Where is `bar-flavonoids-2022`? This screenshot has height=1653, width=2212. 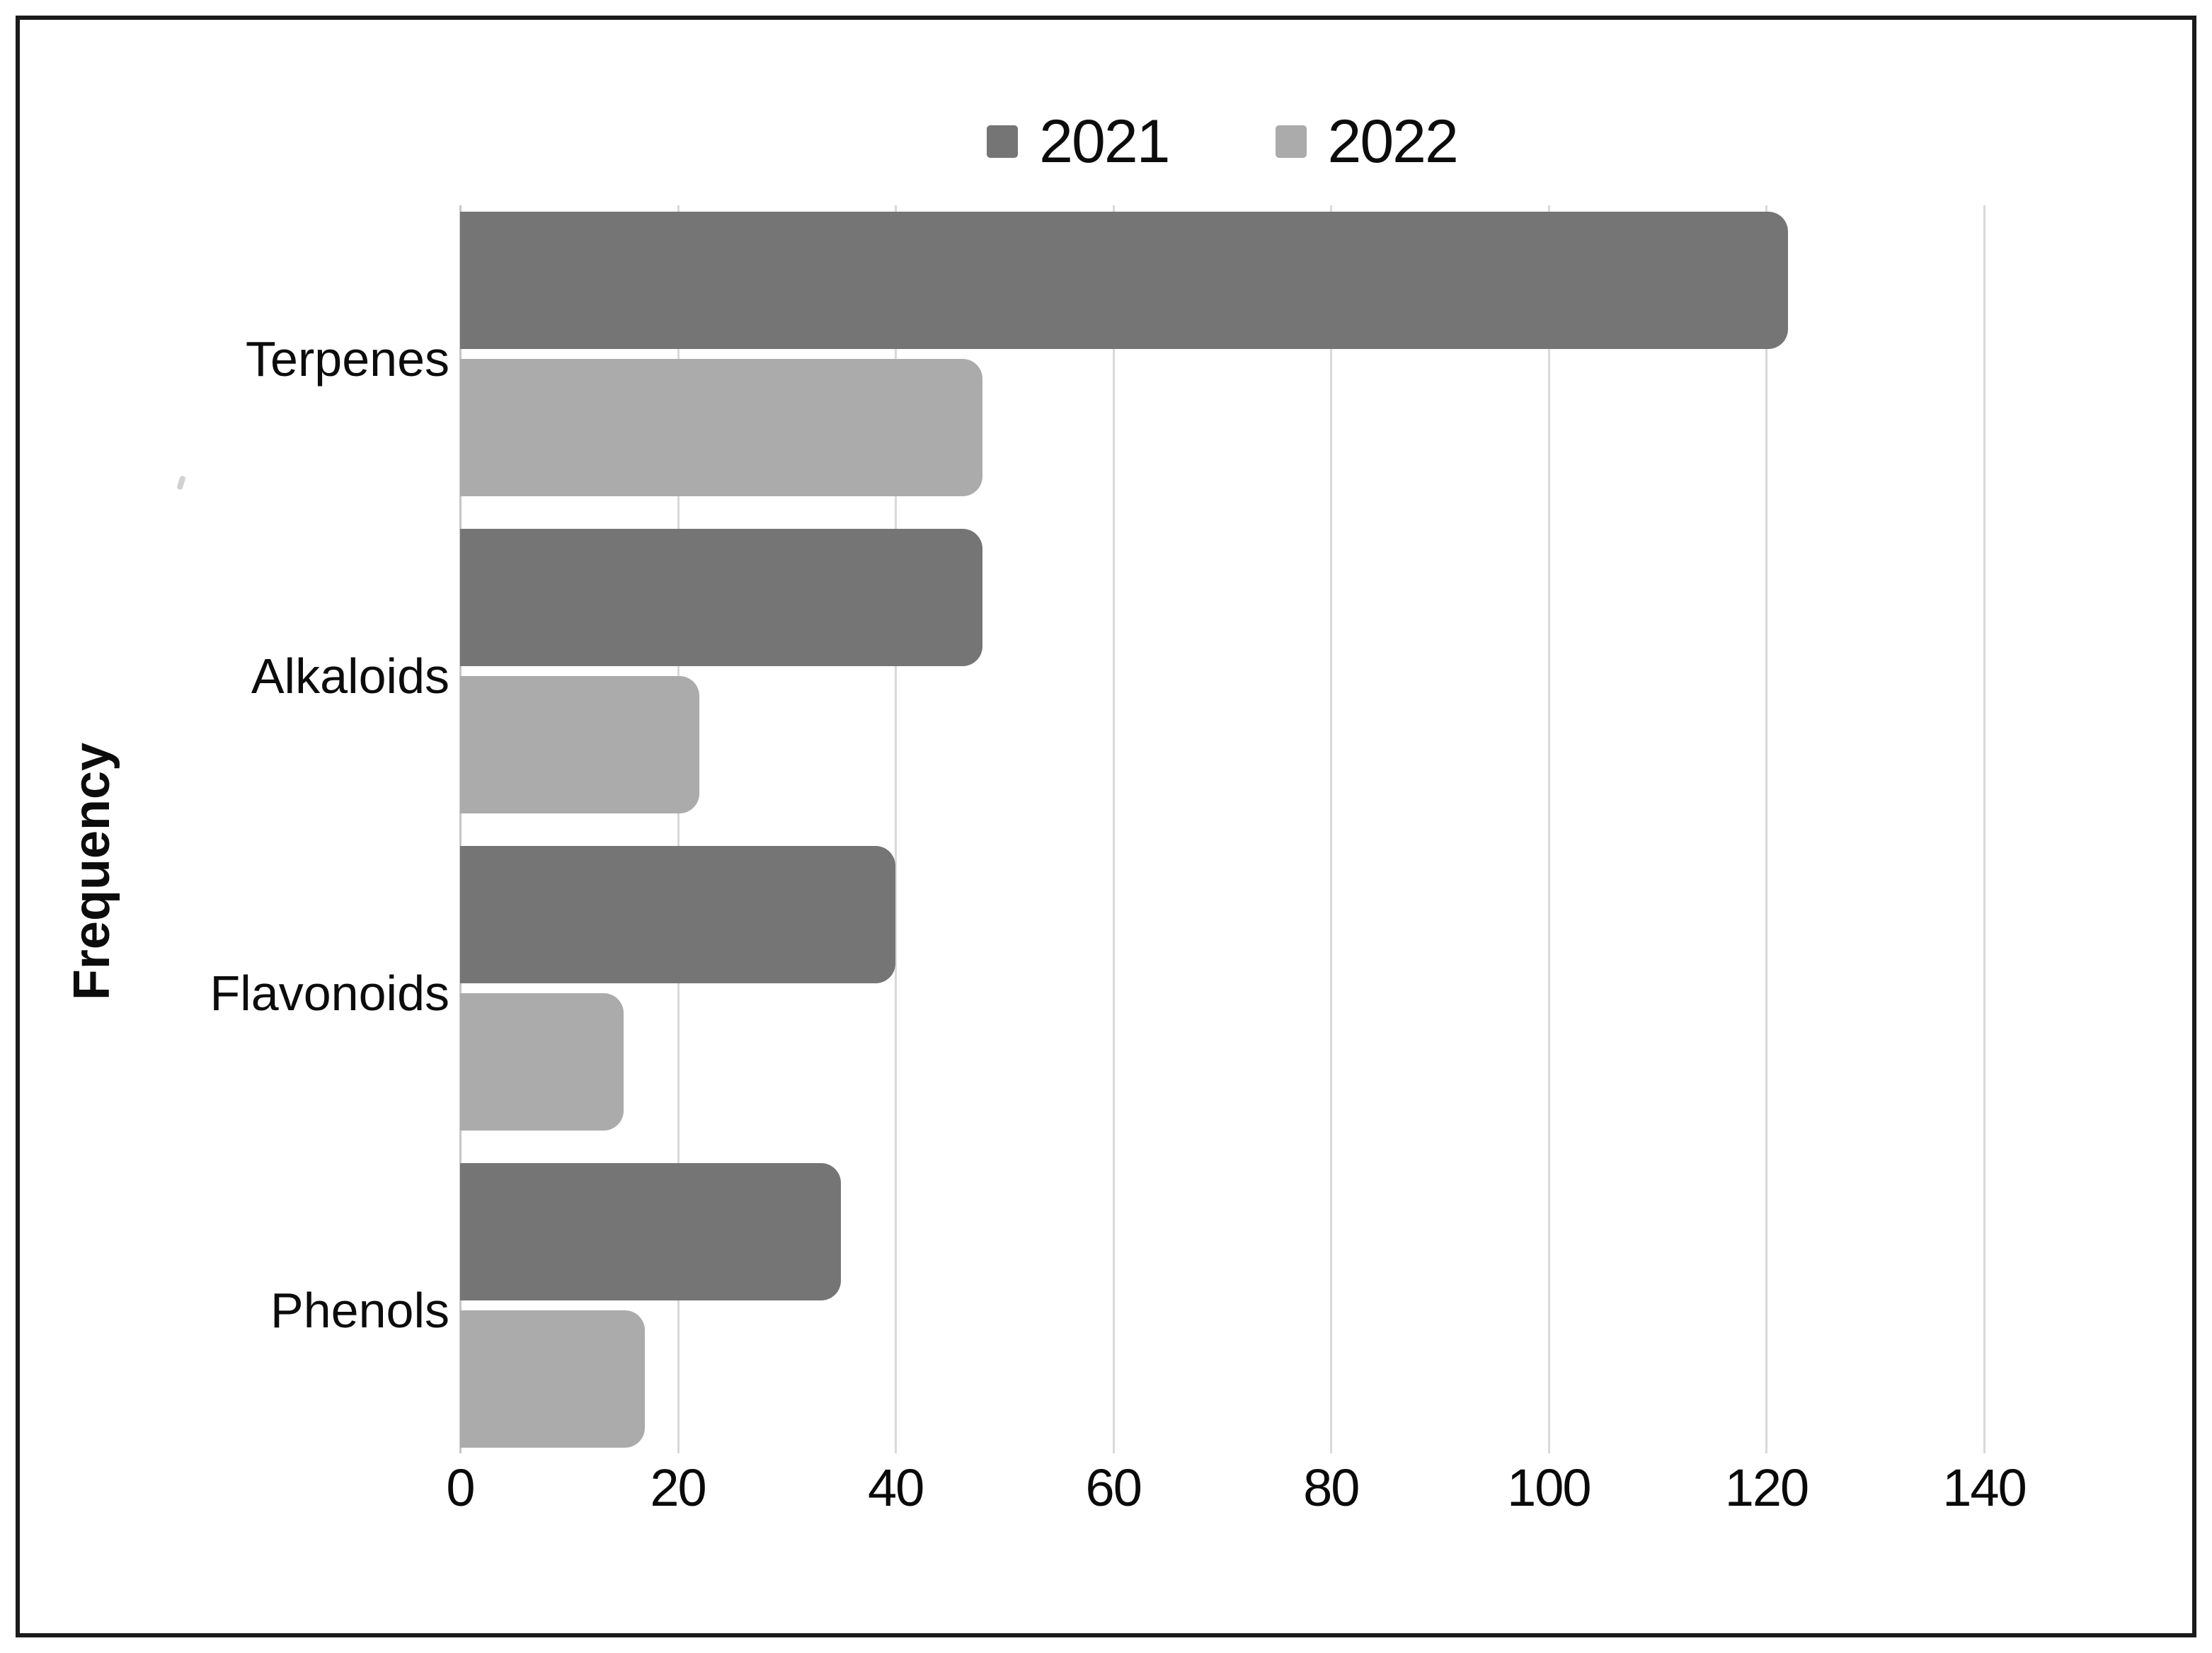
bar-flavonoids-2022 is located at coordinates (542, 1062).